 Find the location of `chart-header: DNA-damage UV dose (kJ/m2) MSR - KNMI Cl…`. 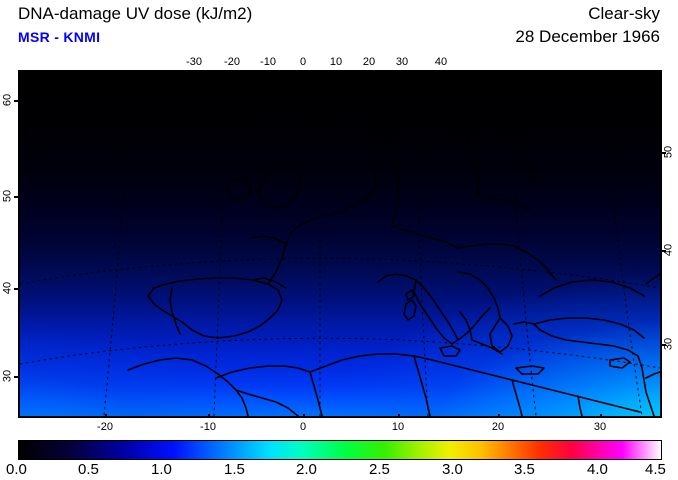

chart-header: DNA-damage UV dose (kJ/m2) MSR - KNMI Cl… is located at coordinates (339, 28).